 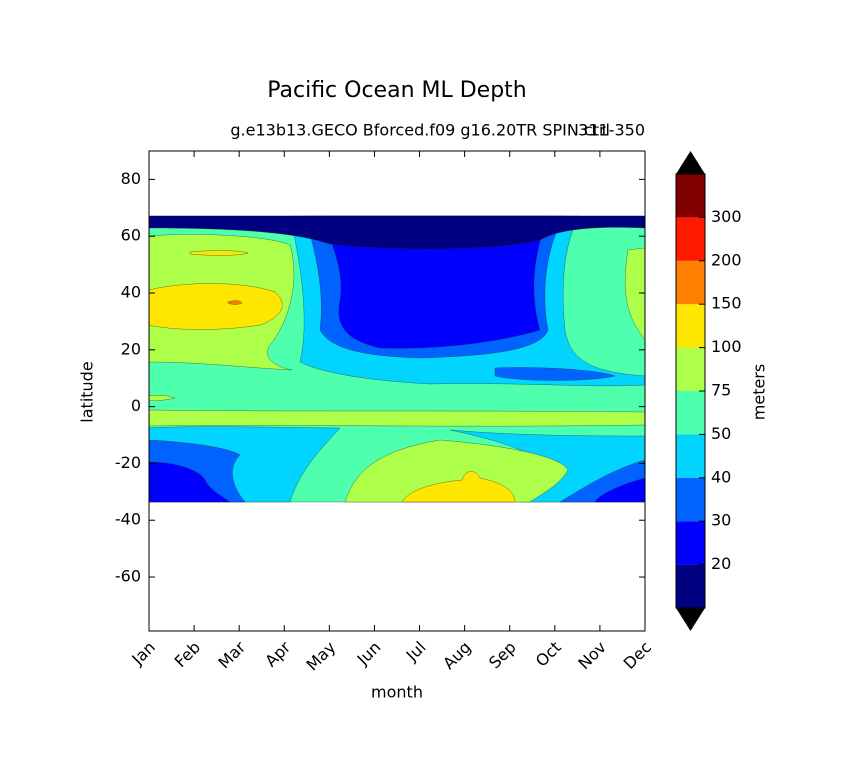 What do you see at coordinates (128, 462) in the screenshot?
I see `y-tick-label: -20` at bounding box center [128, 462].